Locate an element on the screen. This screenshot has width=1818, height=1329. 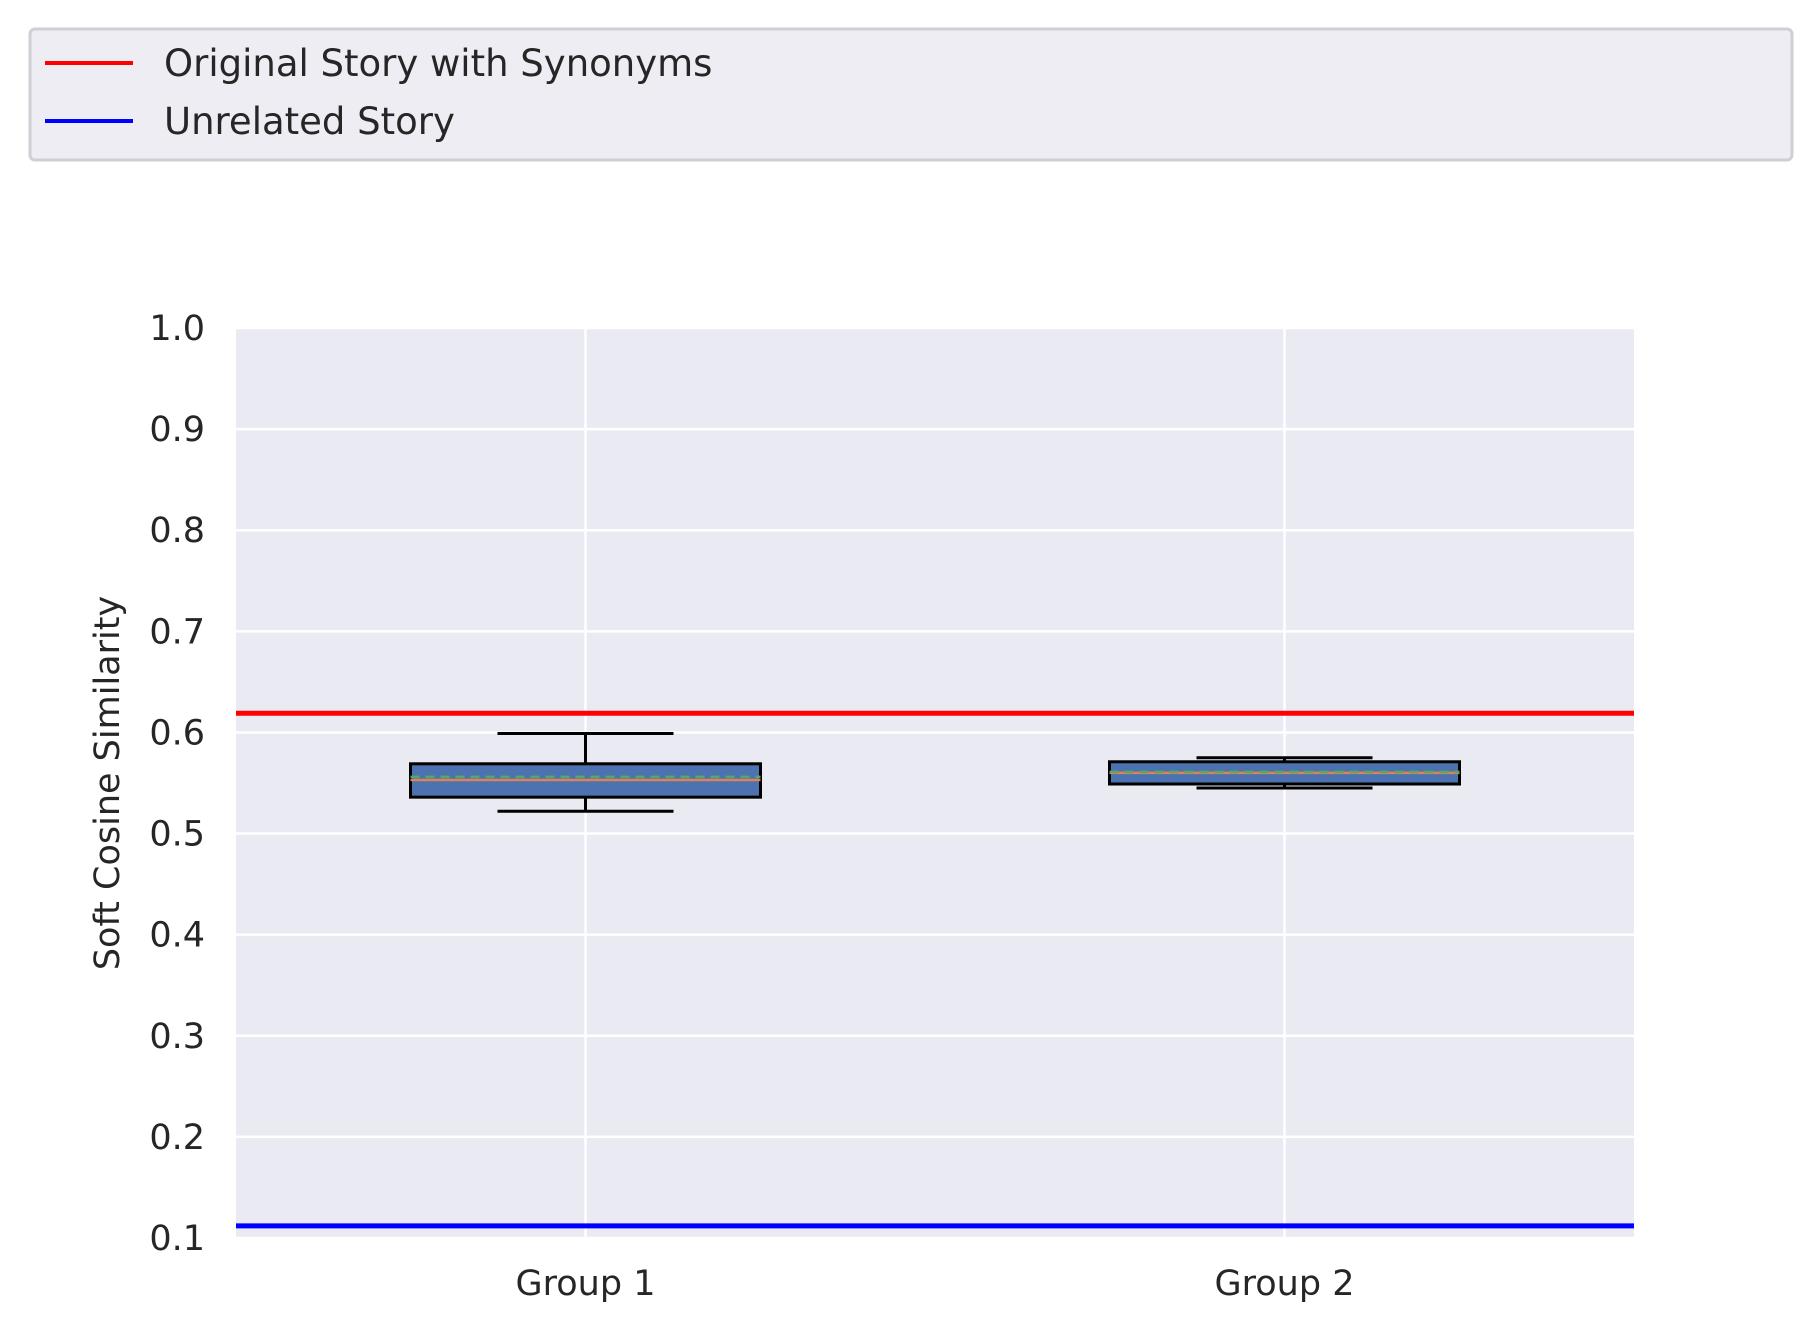
y-tick-label: 0.8 is located at coordinates (177, 531).